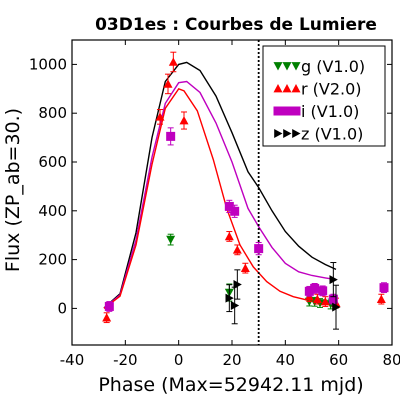  Describe the element at coordinates (52, 113) in the screenshot. I see `y-tick-label: 800` at that location.